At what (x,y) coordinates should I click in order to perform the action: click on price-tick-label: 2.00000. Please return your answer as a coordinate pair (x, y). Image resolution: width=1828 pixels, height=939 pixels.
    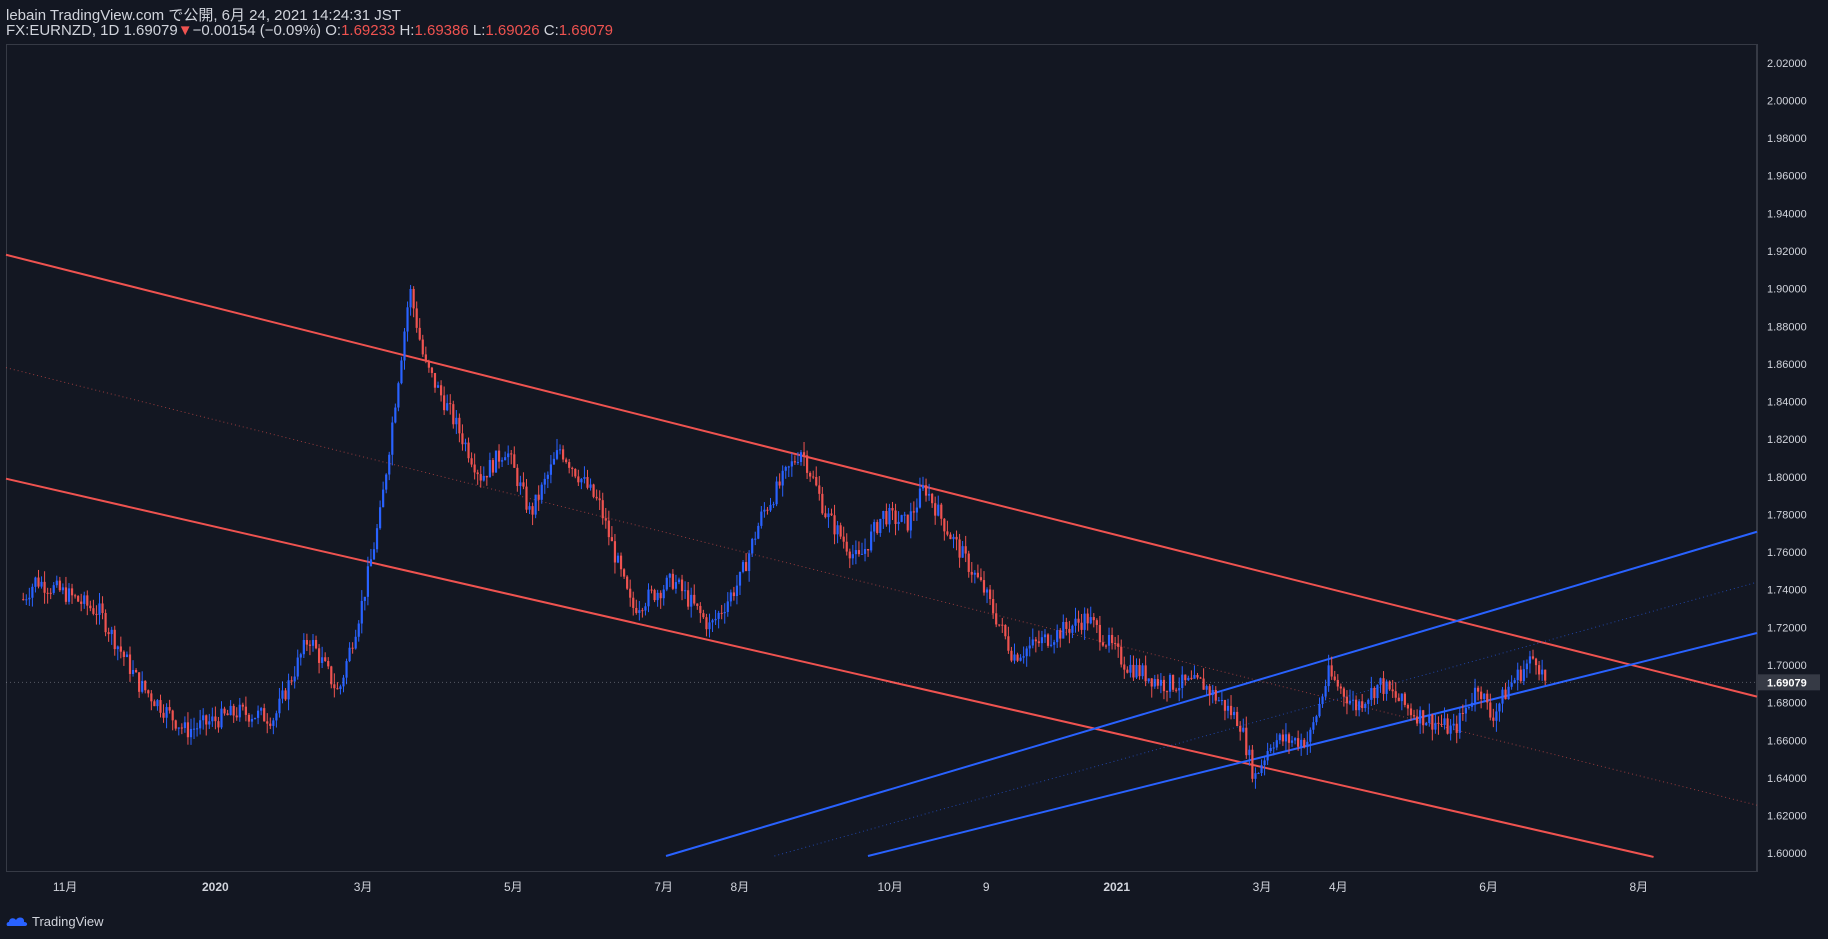
    Looking at the image, I should click on (1787, 101).